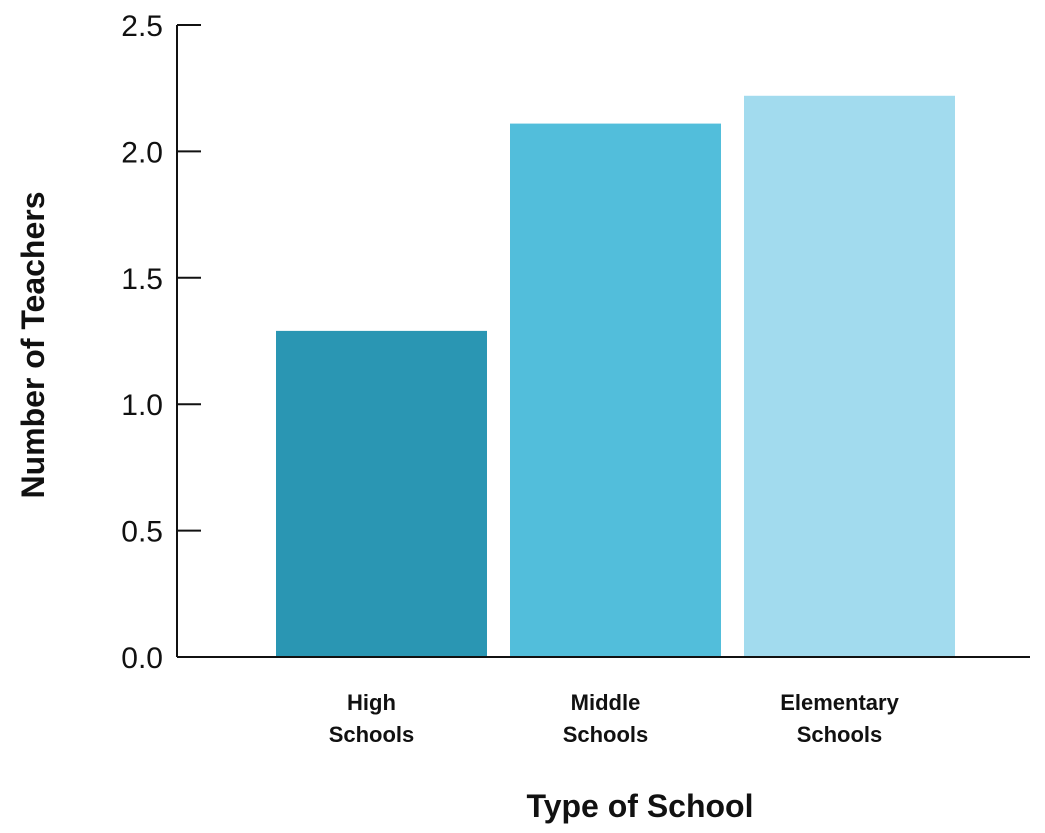 The height and width of the screenshot is (833, 1045). Describe the element at coordinates (142, 405) in the screenshot. I see `y-tick-label: 1.0` at that location.